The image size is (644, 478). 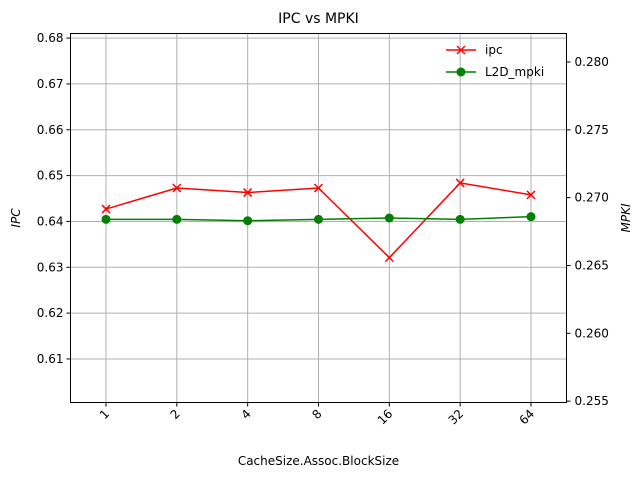 What do you see at coordinates (514, 72) in the screenshot?
I see `legend-label: L2D_mpki` at bounding box center [514, 72].